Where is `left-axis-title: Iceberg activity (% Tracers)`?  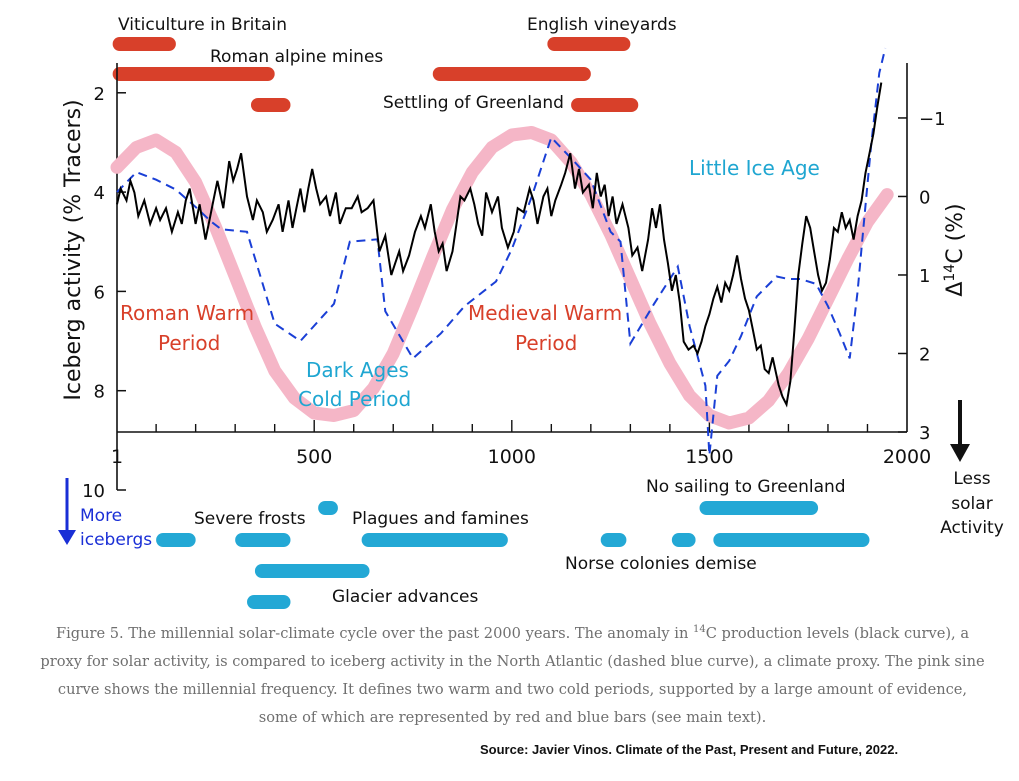 left-axis-title: Iceberg activity (% Tracers) is located at coordinates (73, 249).